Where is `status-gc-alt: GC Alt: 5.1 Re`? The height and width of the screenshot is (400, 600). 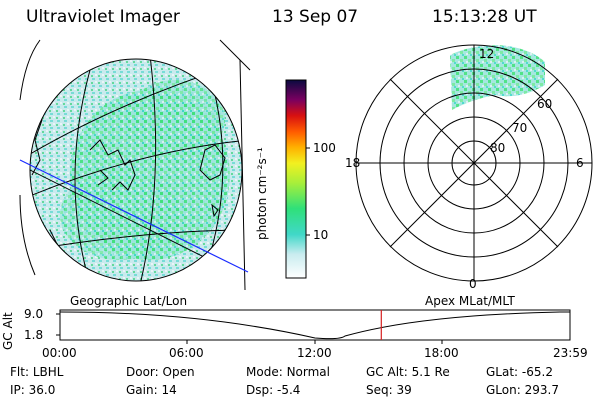 status-gc-alt: GC Alt: 5.1 Re is located at coordinates (408, 372).